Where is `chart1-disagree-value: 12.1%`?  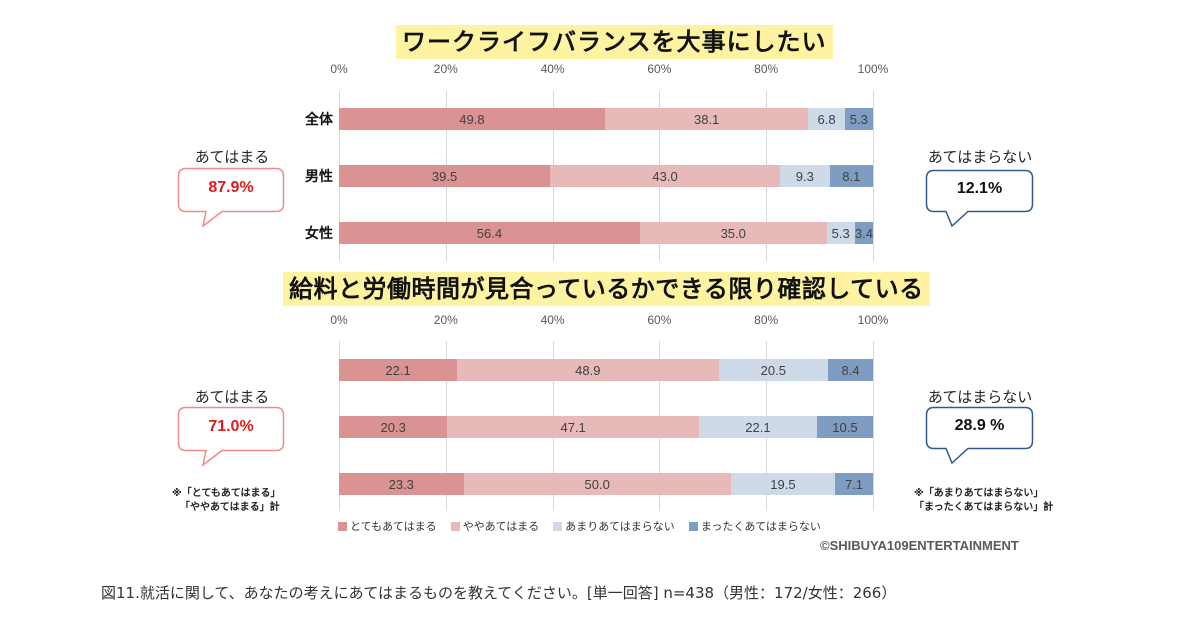 chart1-disagree-value: 12.1% is located at coordinates (979, 188).